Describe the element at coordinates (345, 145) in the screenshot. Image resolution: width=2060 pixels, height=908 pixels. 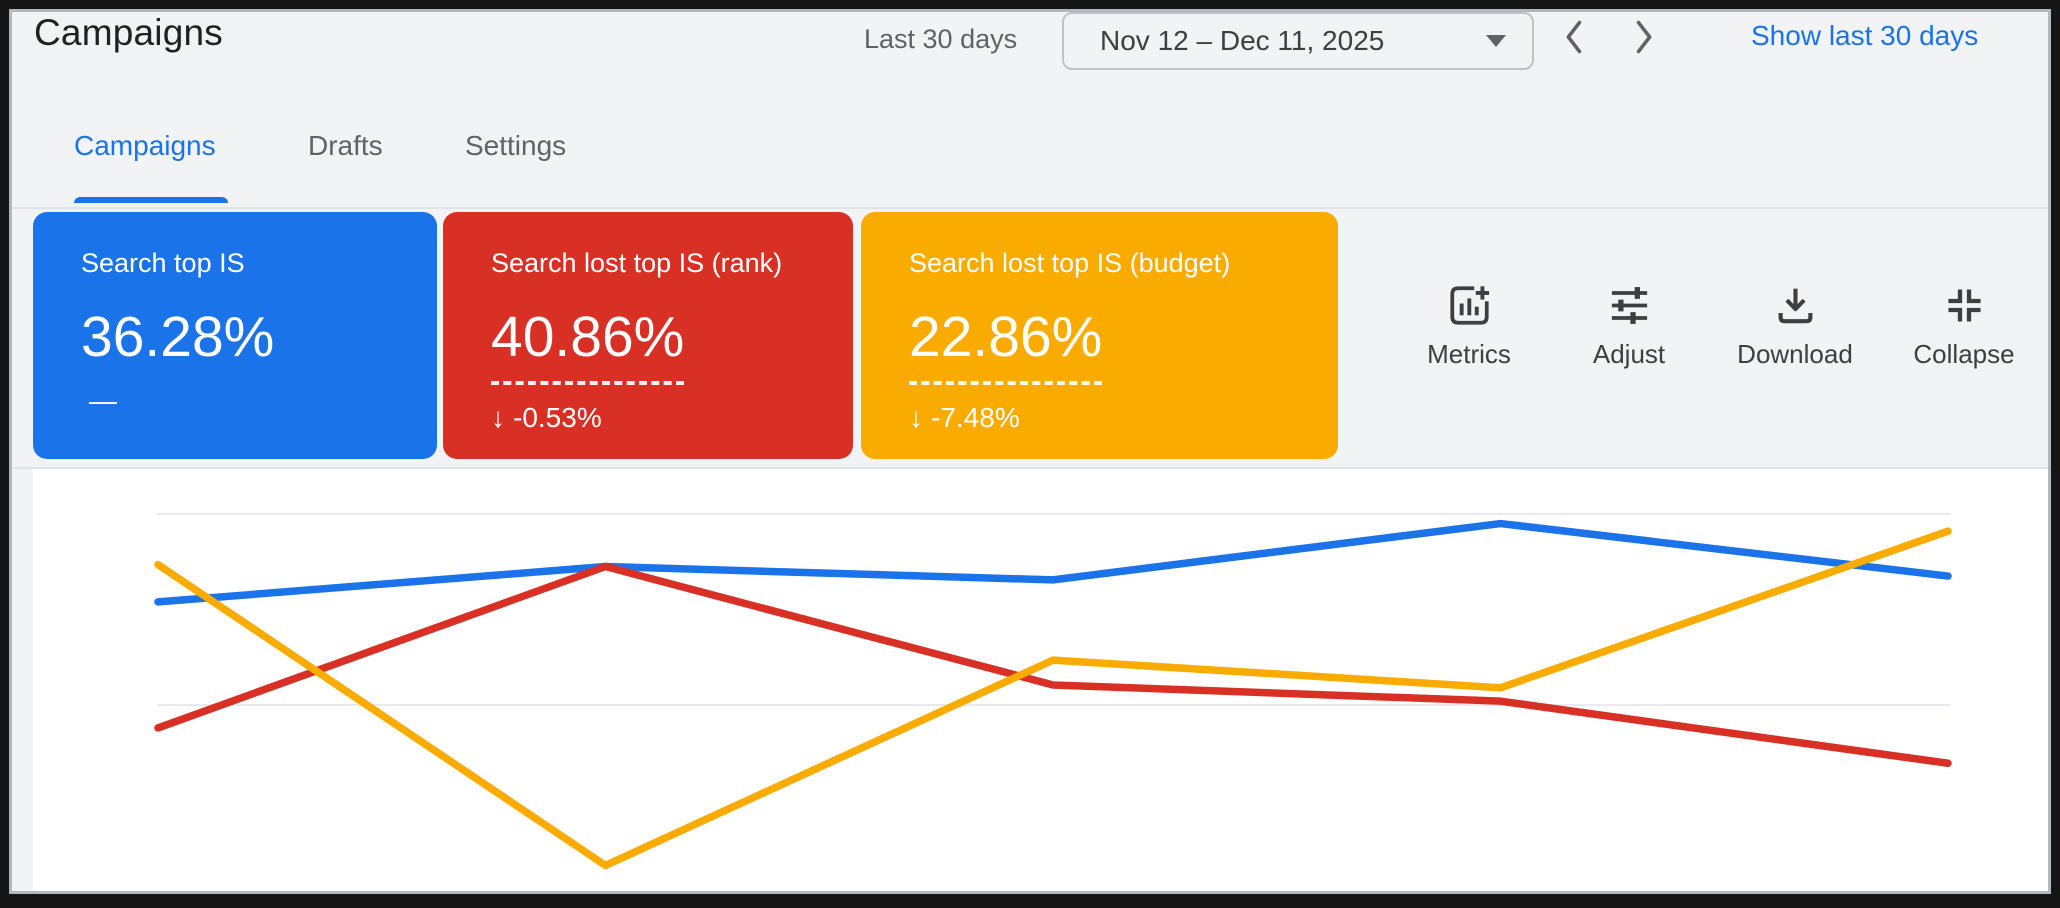
I see `tab-drafts: Drafts` at that location.